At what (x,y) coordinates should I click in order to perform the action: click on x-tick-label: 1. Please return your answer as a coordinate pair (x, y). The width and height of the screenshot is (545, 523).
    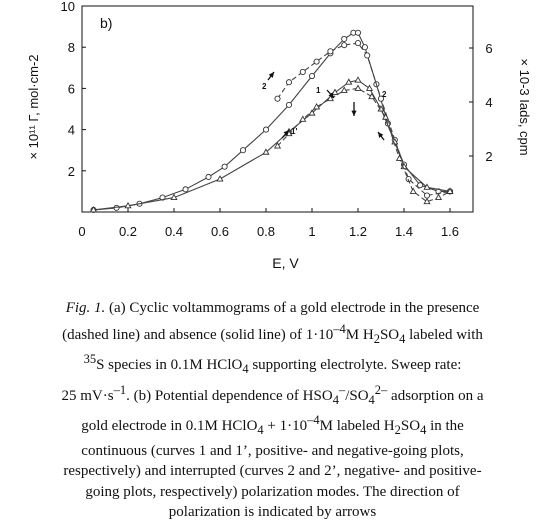
    Looking at the image, I should click on (311, 231).